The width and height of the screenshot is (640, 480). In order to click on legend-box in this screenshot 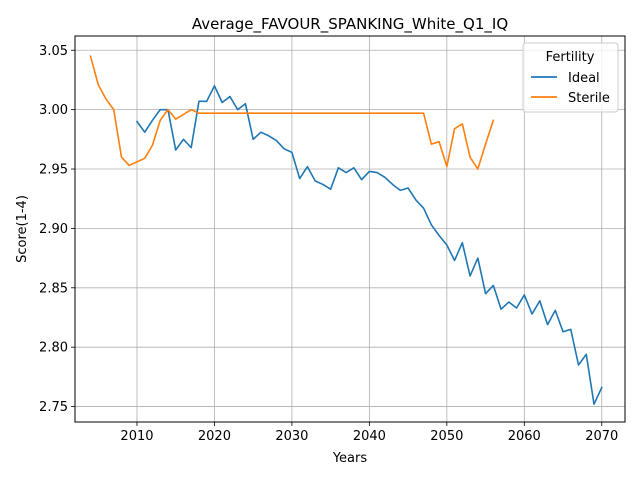, I will do `click(570, 77)`.